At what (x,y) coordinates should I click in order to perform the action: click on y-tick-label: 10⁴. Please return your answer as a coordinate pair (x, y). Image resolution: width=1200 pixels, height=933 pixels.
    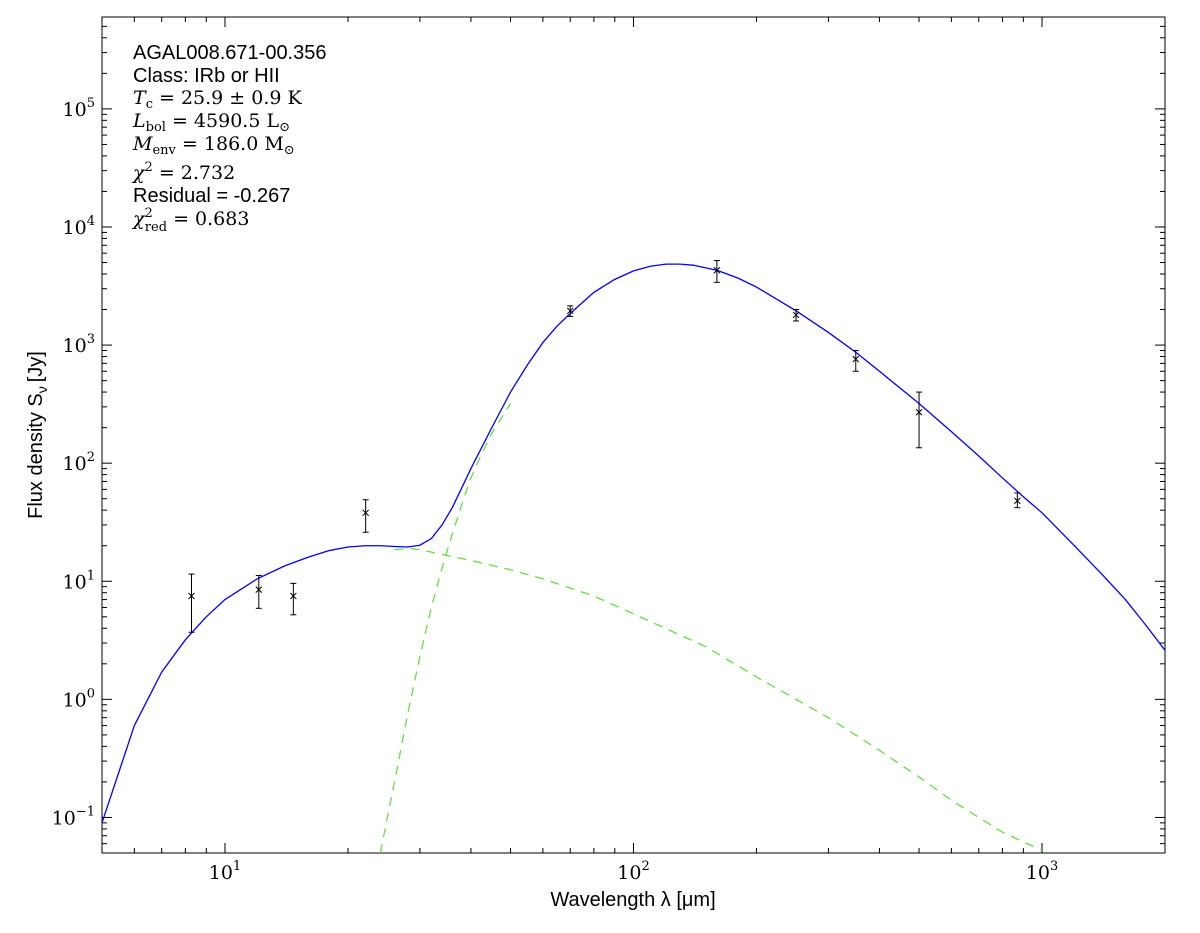
    Looking at the image, I should click on (79, 226).